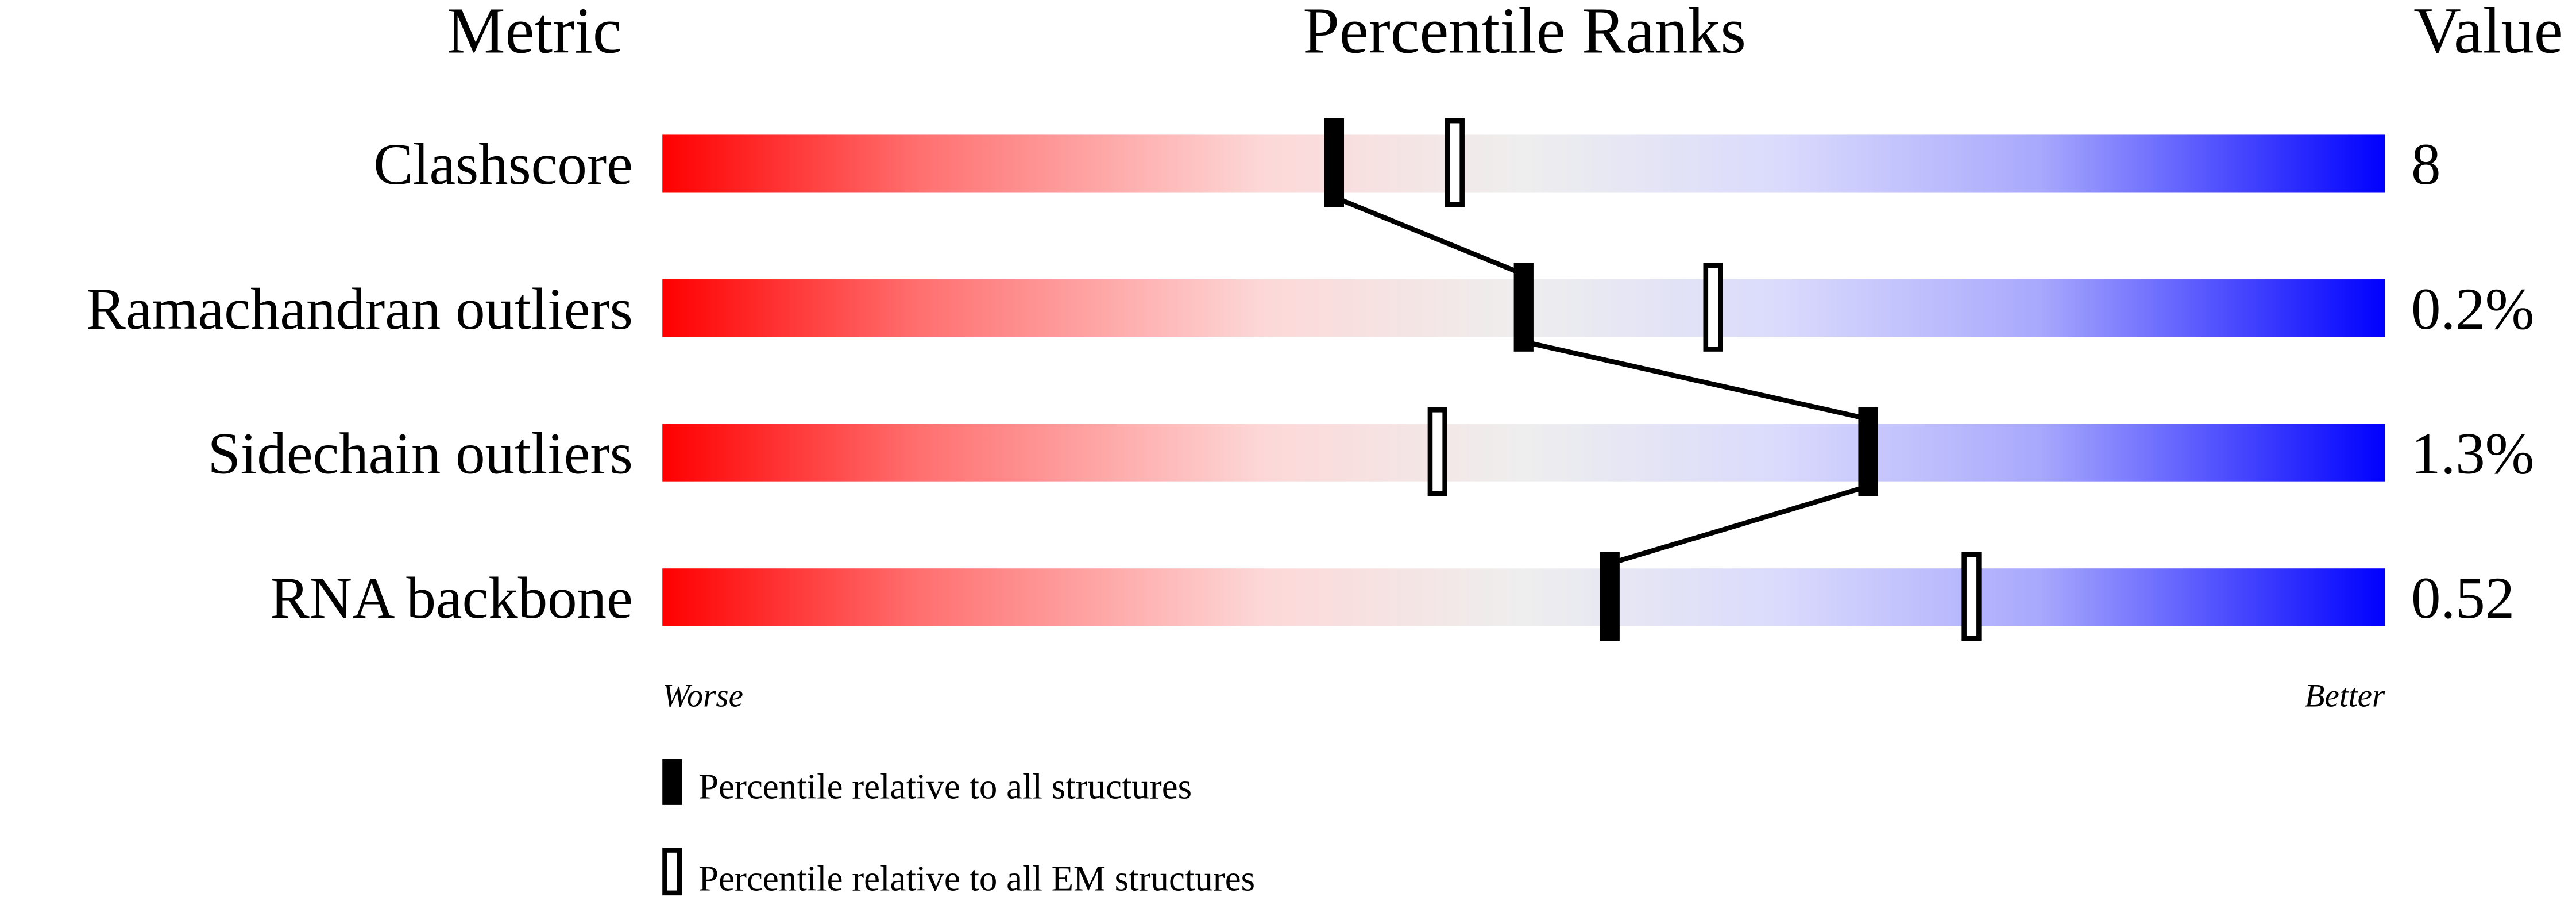 This screenshot has width=2576, height=897. Describe the element at coordinates (2472, 309) in the screenshot. I see `metric-value: 0.2%` at that location.